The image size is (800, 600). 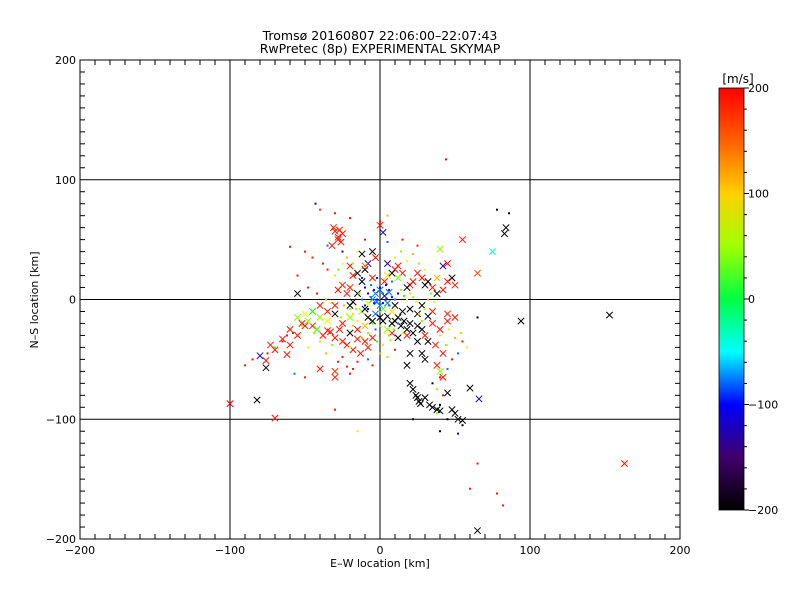 I want to click on colorbar-tick-label: 200, so click(x=758, y=88).